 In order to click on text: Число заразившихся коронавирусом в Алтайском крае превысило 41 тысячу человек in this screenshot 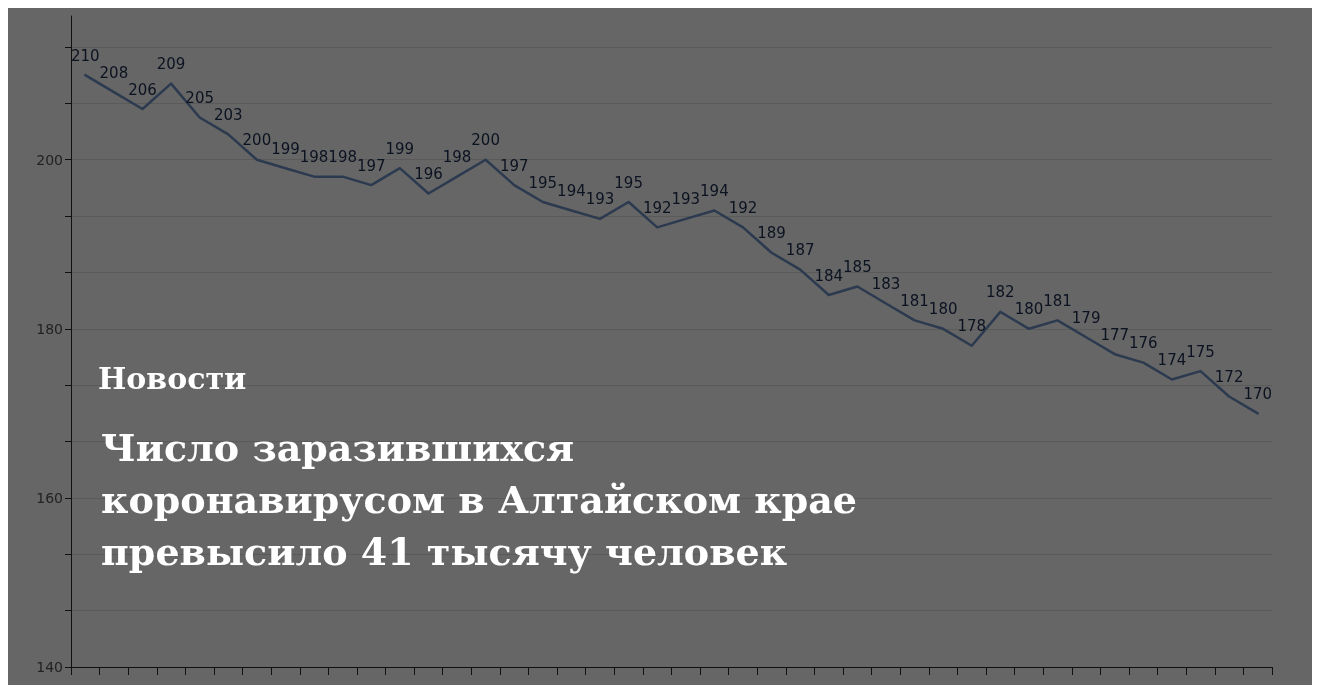, I will do `click(486, 499)`.